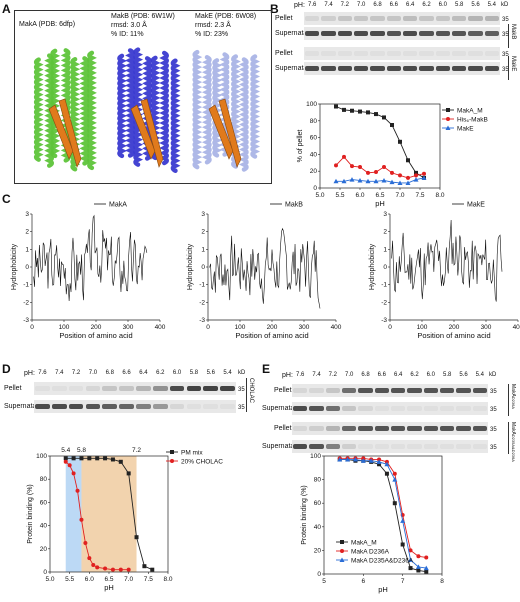 The image size is (520, 602). Describe the element at coordinates (202, 462) in the screenshot. I see `legend-label: 20% CHOLAC` at that location.